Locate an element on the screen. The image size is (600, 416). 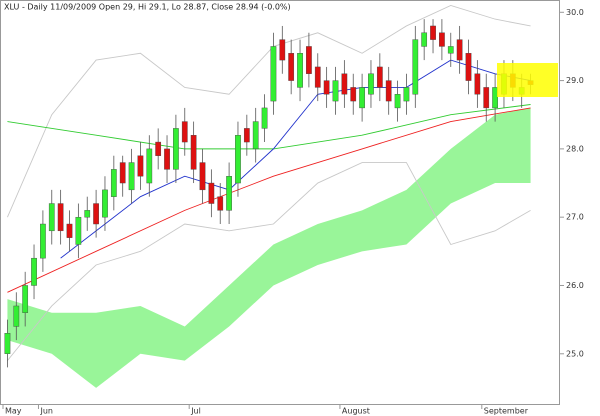
x-tick-label: Jun is located at coordinates (46, 411).